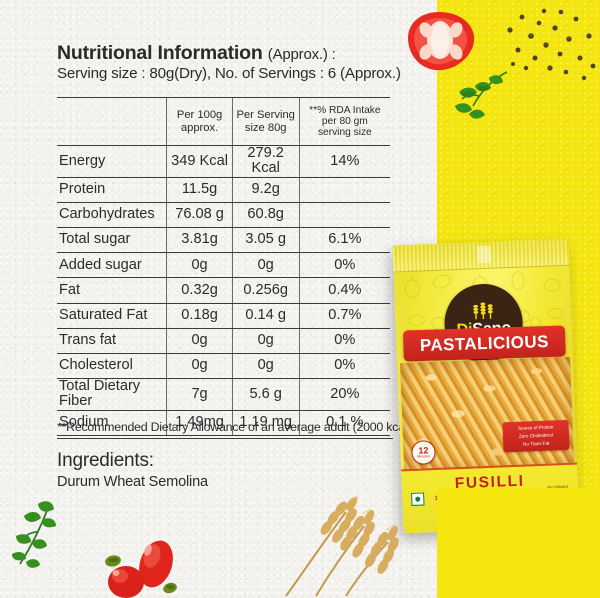 This screenshot has height=598, width=600. Describe the element at coordinates (265, 240) in the screenshot. I see `cell-per-serving: 3.05 g` at that location.